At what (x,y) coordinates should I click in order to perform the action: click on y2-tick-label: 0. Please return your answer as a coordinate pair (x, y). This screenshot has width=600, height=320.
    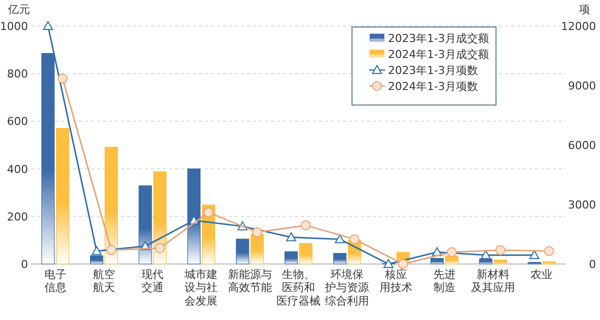
    Looking at the image, I should click on (592, 264).